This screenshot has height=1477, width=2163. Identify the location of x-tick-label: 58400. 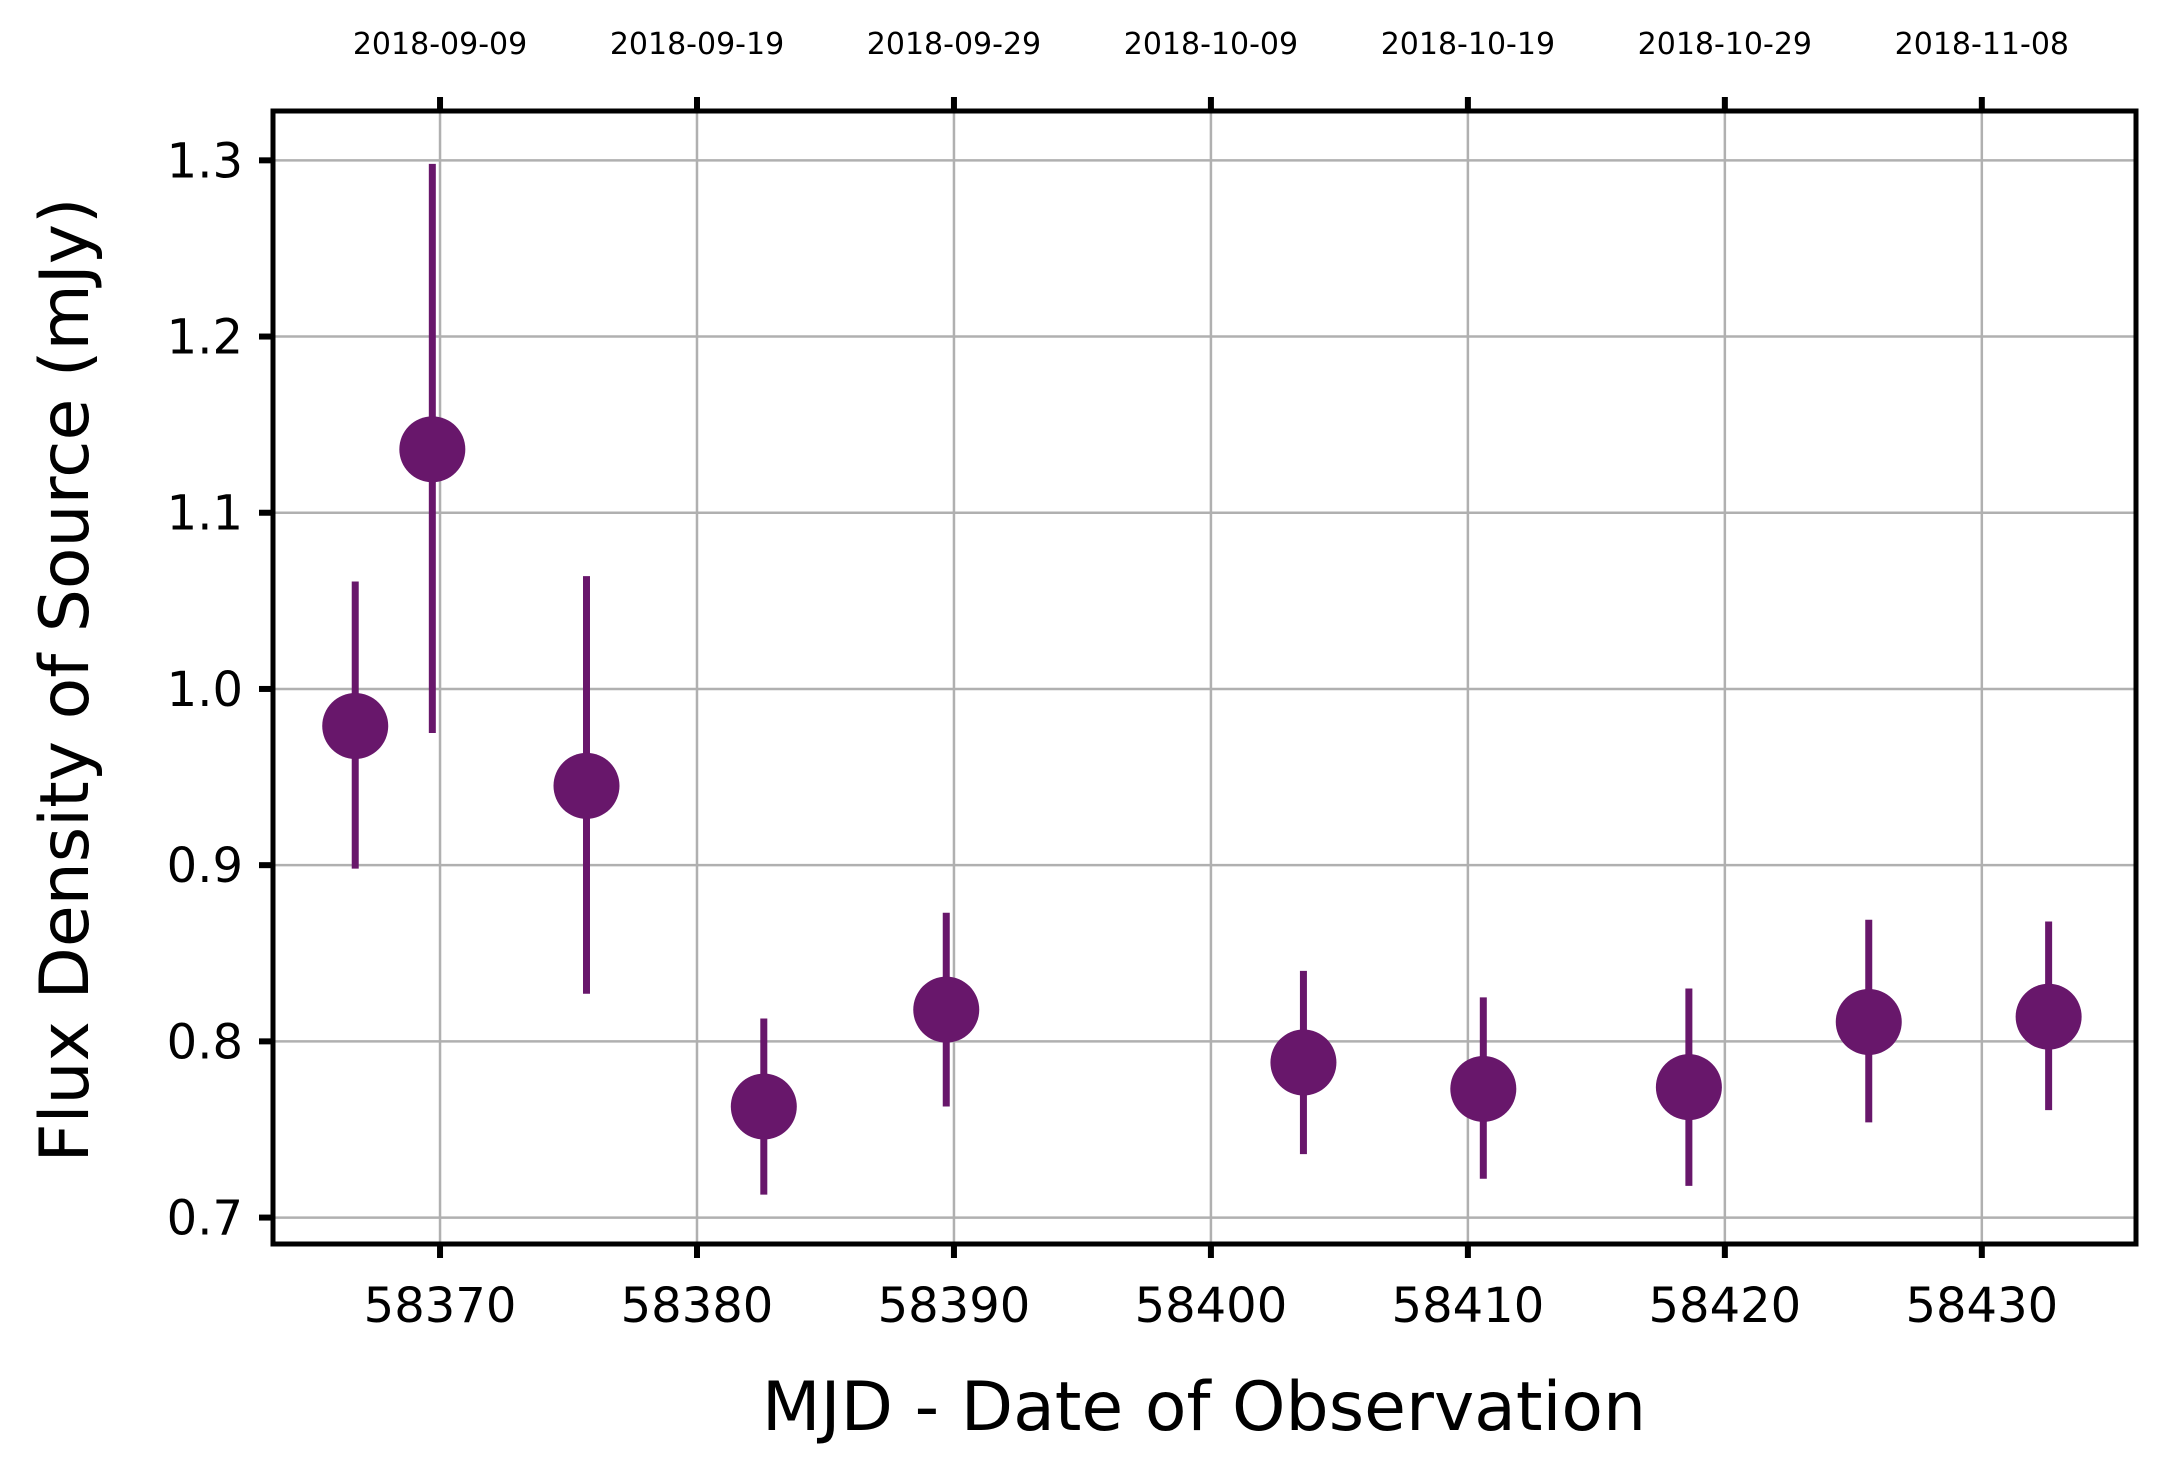
(1211, 1306).